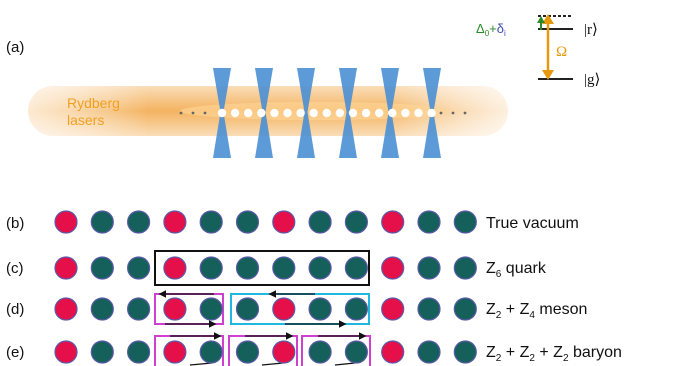 The width and height of the screenshot is (677, 366). What do you see at coordinates (15, 352) in the screenshot?
I see `panel-label-e: (e)` at bounding box center [15, 352].